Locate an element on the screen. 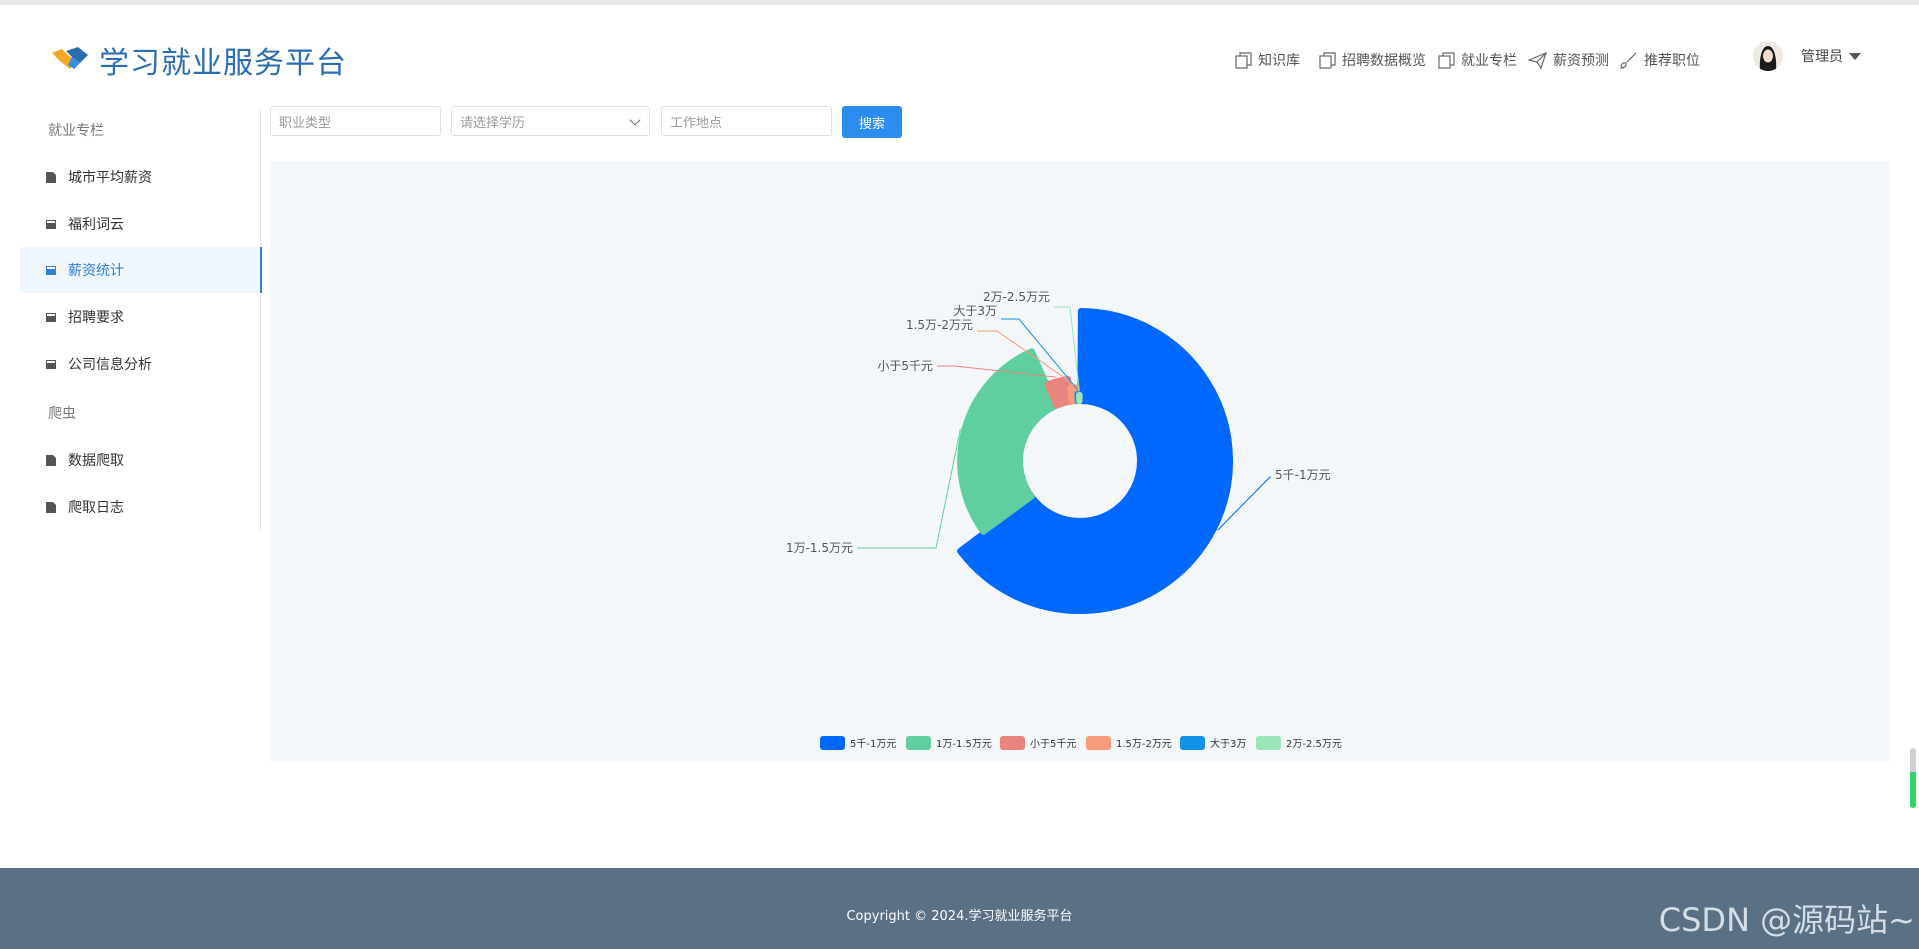 The height and width of the screenshot is (949, 1919). nav-label: 知识库 is located at coordinates (1279, 61).